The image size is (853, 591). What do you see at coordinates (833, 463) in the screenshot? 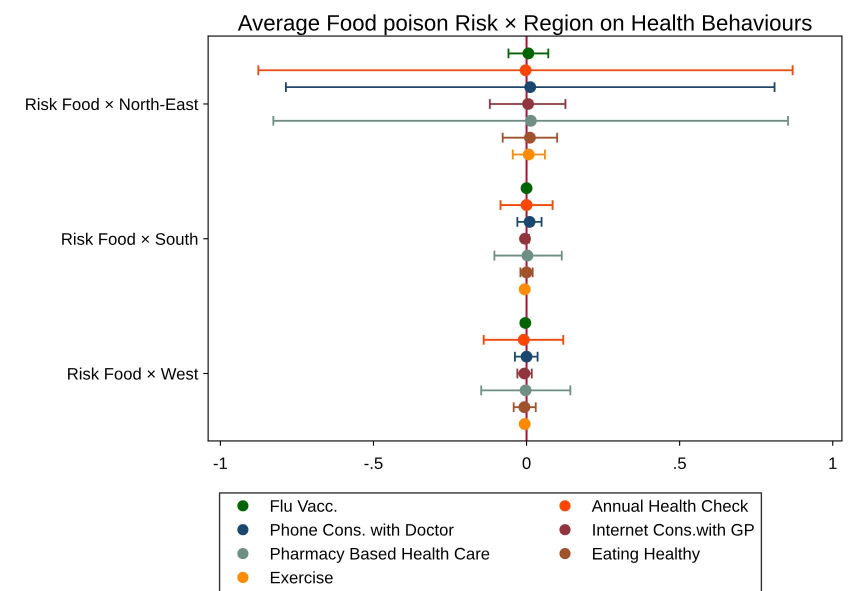
I see `x-tick-label: 1` at bounding box center [833, 463].